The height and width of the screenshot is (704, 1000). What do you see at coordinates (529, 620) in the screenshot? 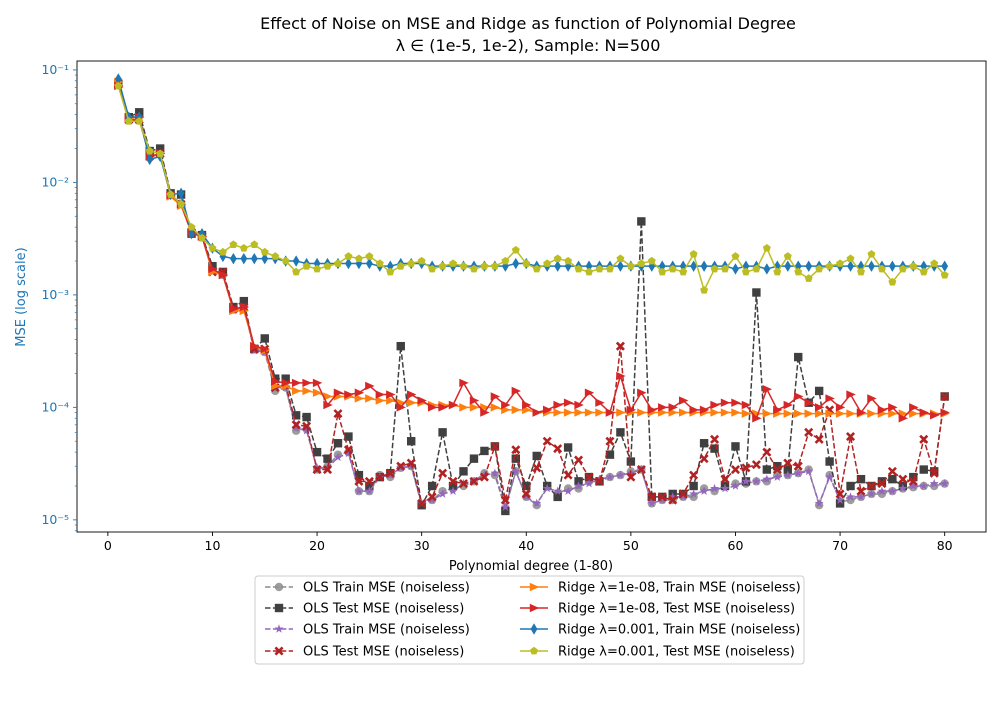
I see `legend-box` at bounding box center [529, 620].